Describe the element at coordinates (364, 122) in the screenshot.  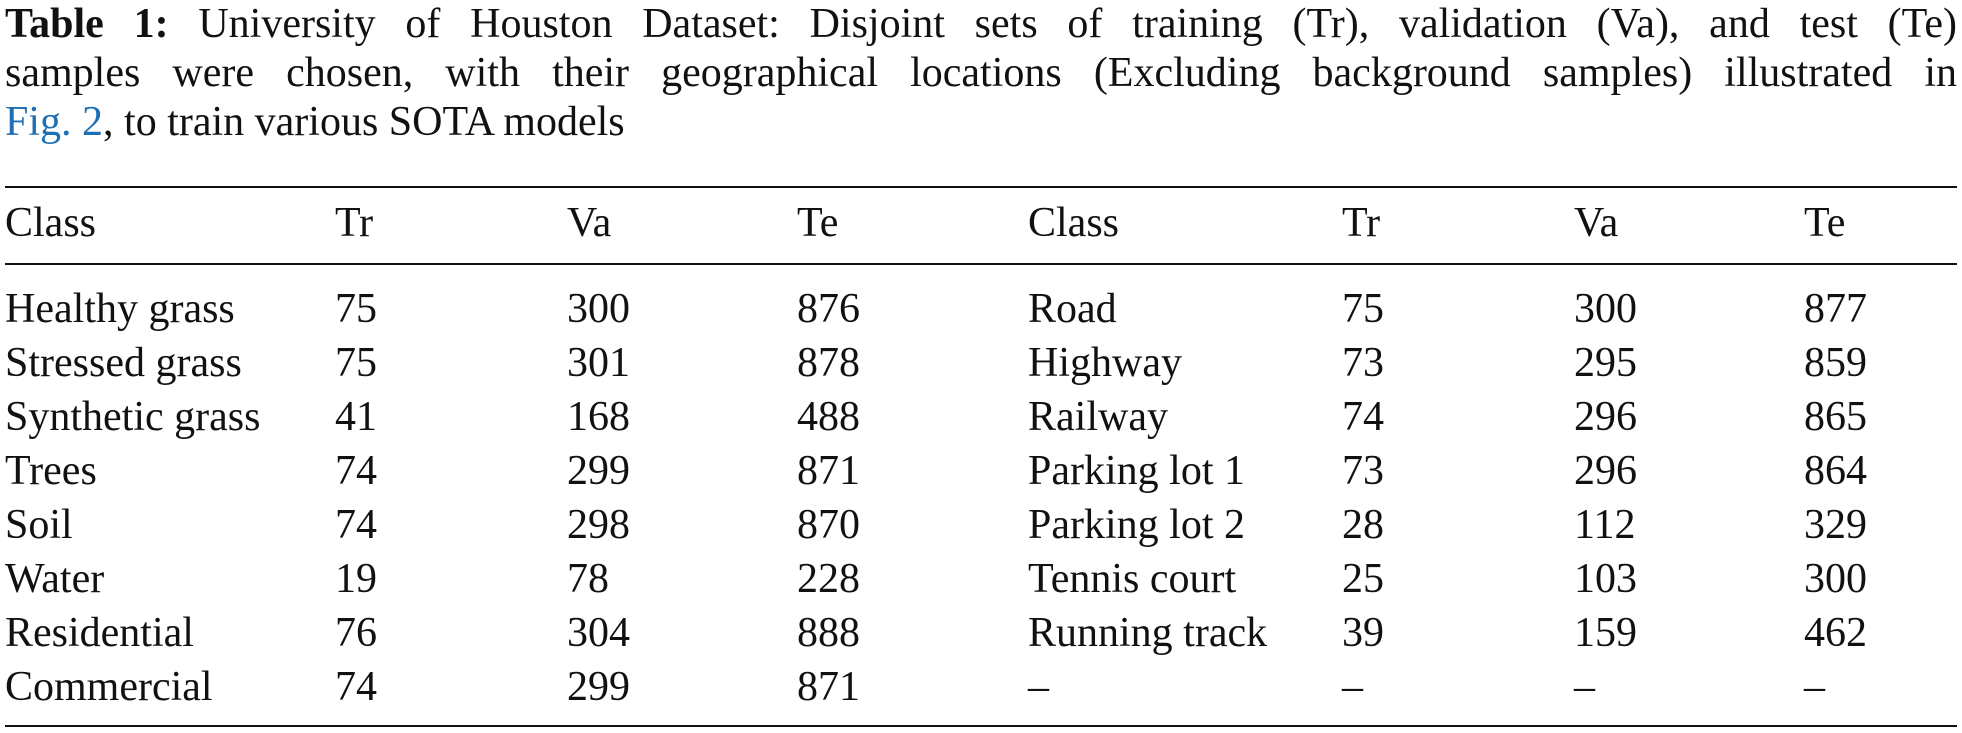
I see `caption-text: , to train various SOTA models` at that location.